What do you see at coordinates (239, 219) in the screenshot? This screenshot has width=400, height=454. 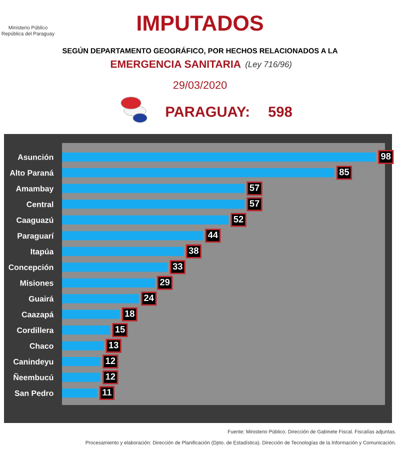 I see `data-label: 52` at bounding box center [239, 219].